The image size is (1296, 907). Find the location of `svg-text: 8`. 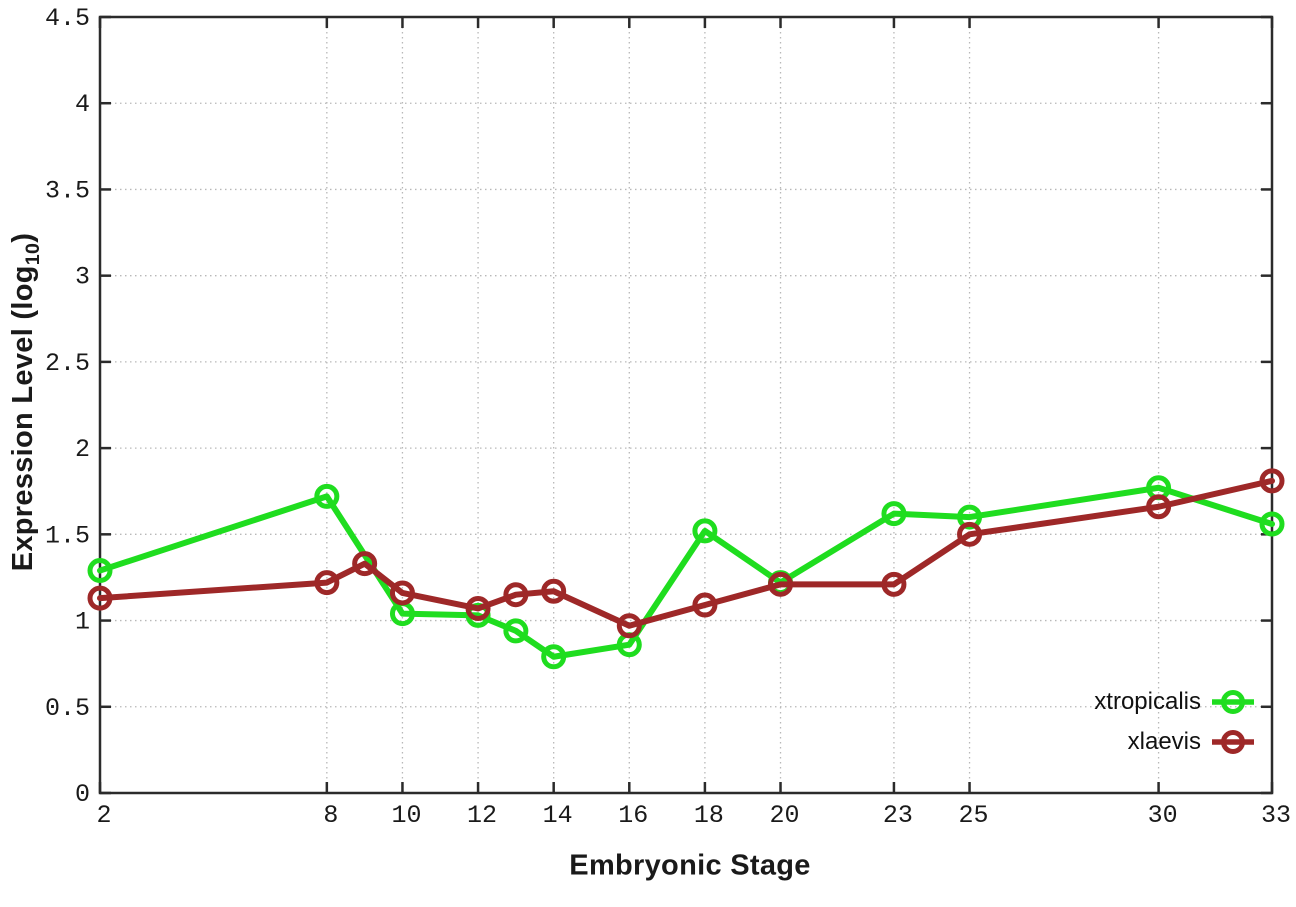

svg-text: 8 is located at coordinates (330, 815).